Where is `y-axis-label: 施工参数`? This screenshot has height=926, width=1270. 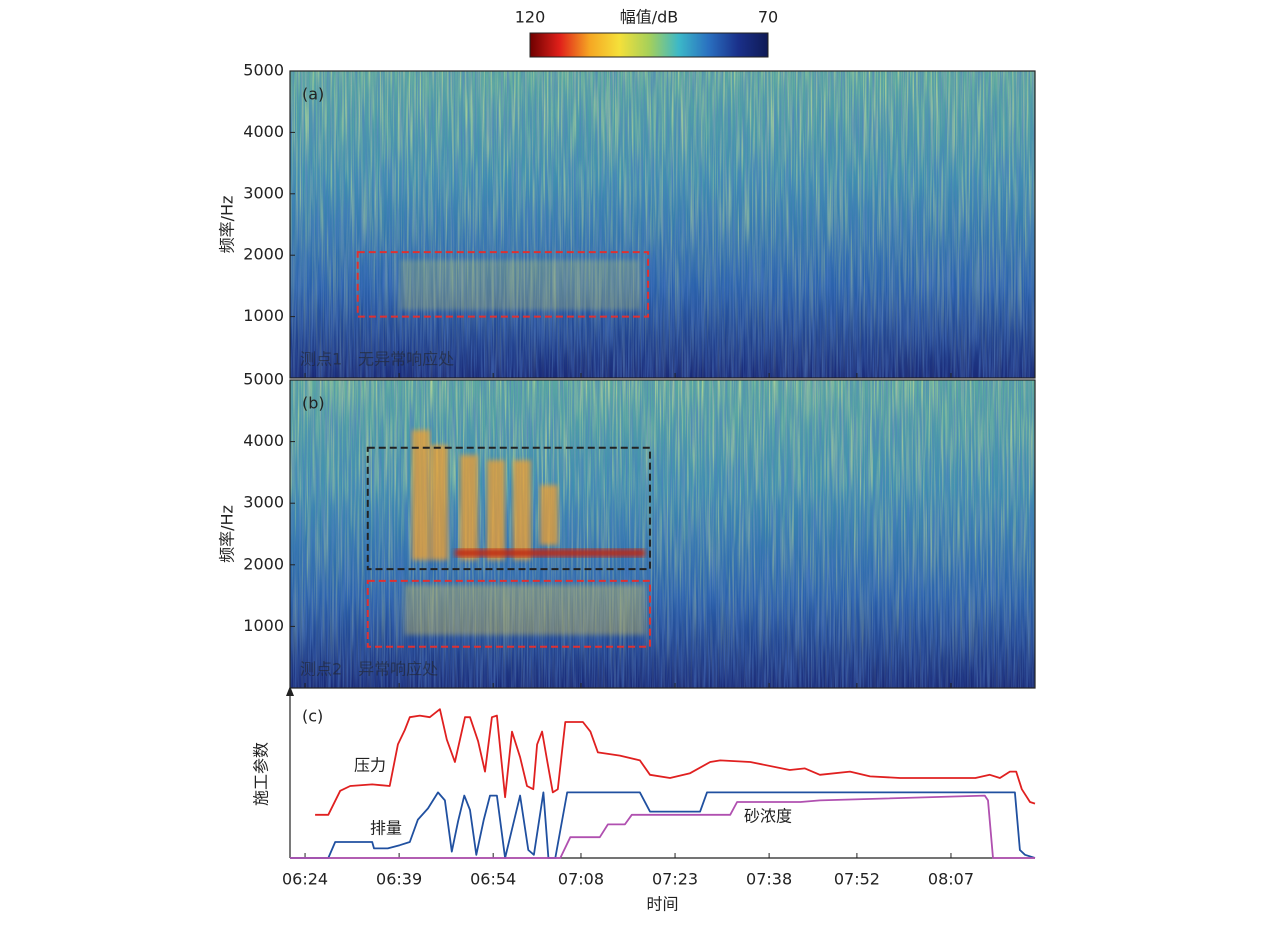
y-axis-label: 施工参数 is located at coordinates (261, 774).